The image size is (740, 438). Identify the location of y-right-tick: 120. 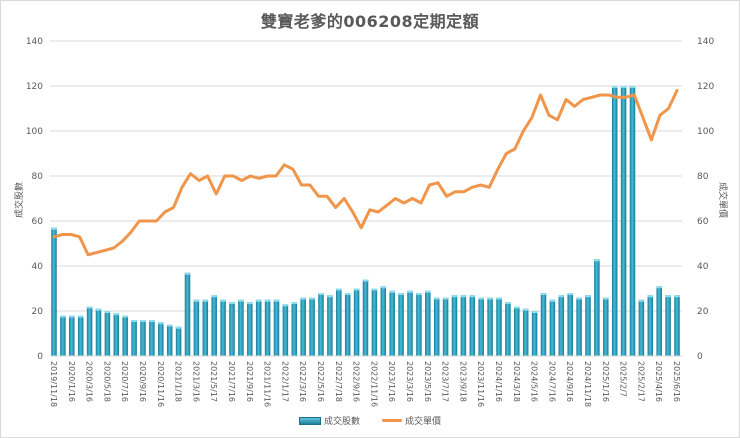
(705, 87).